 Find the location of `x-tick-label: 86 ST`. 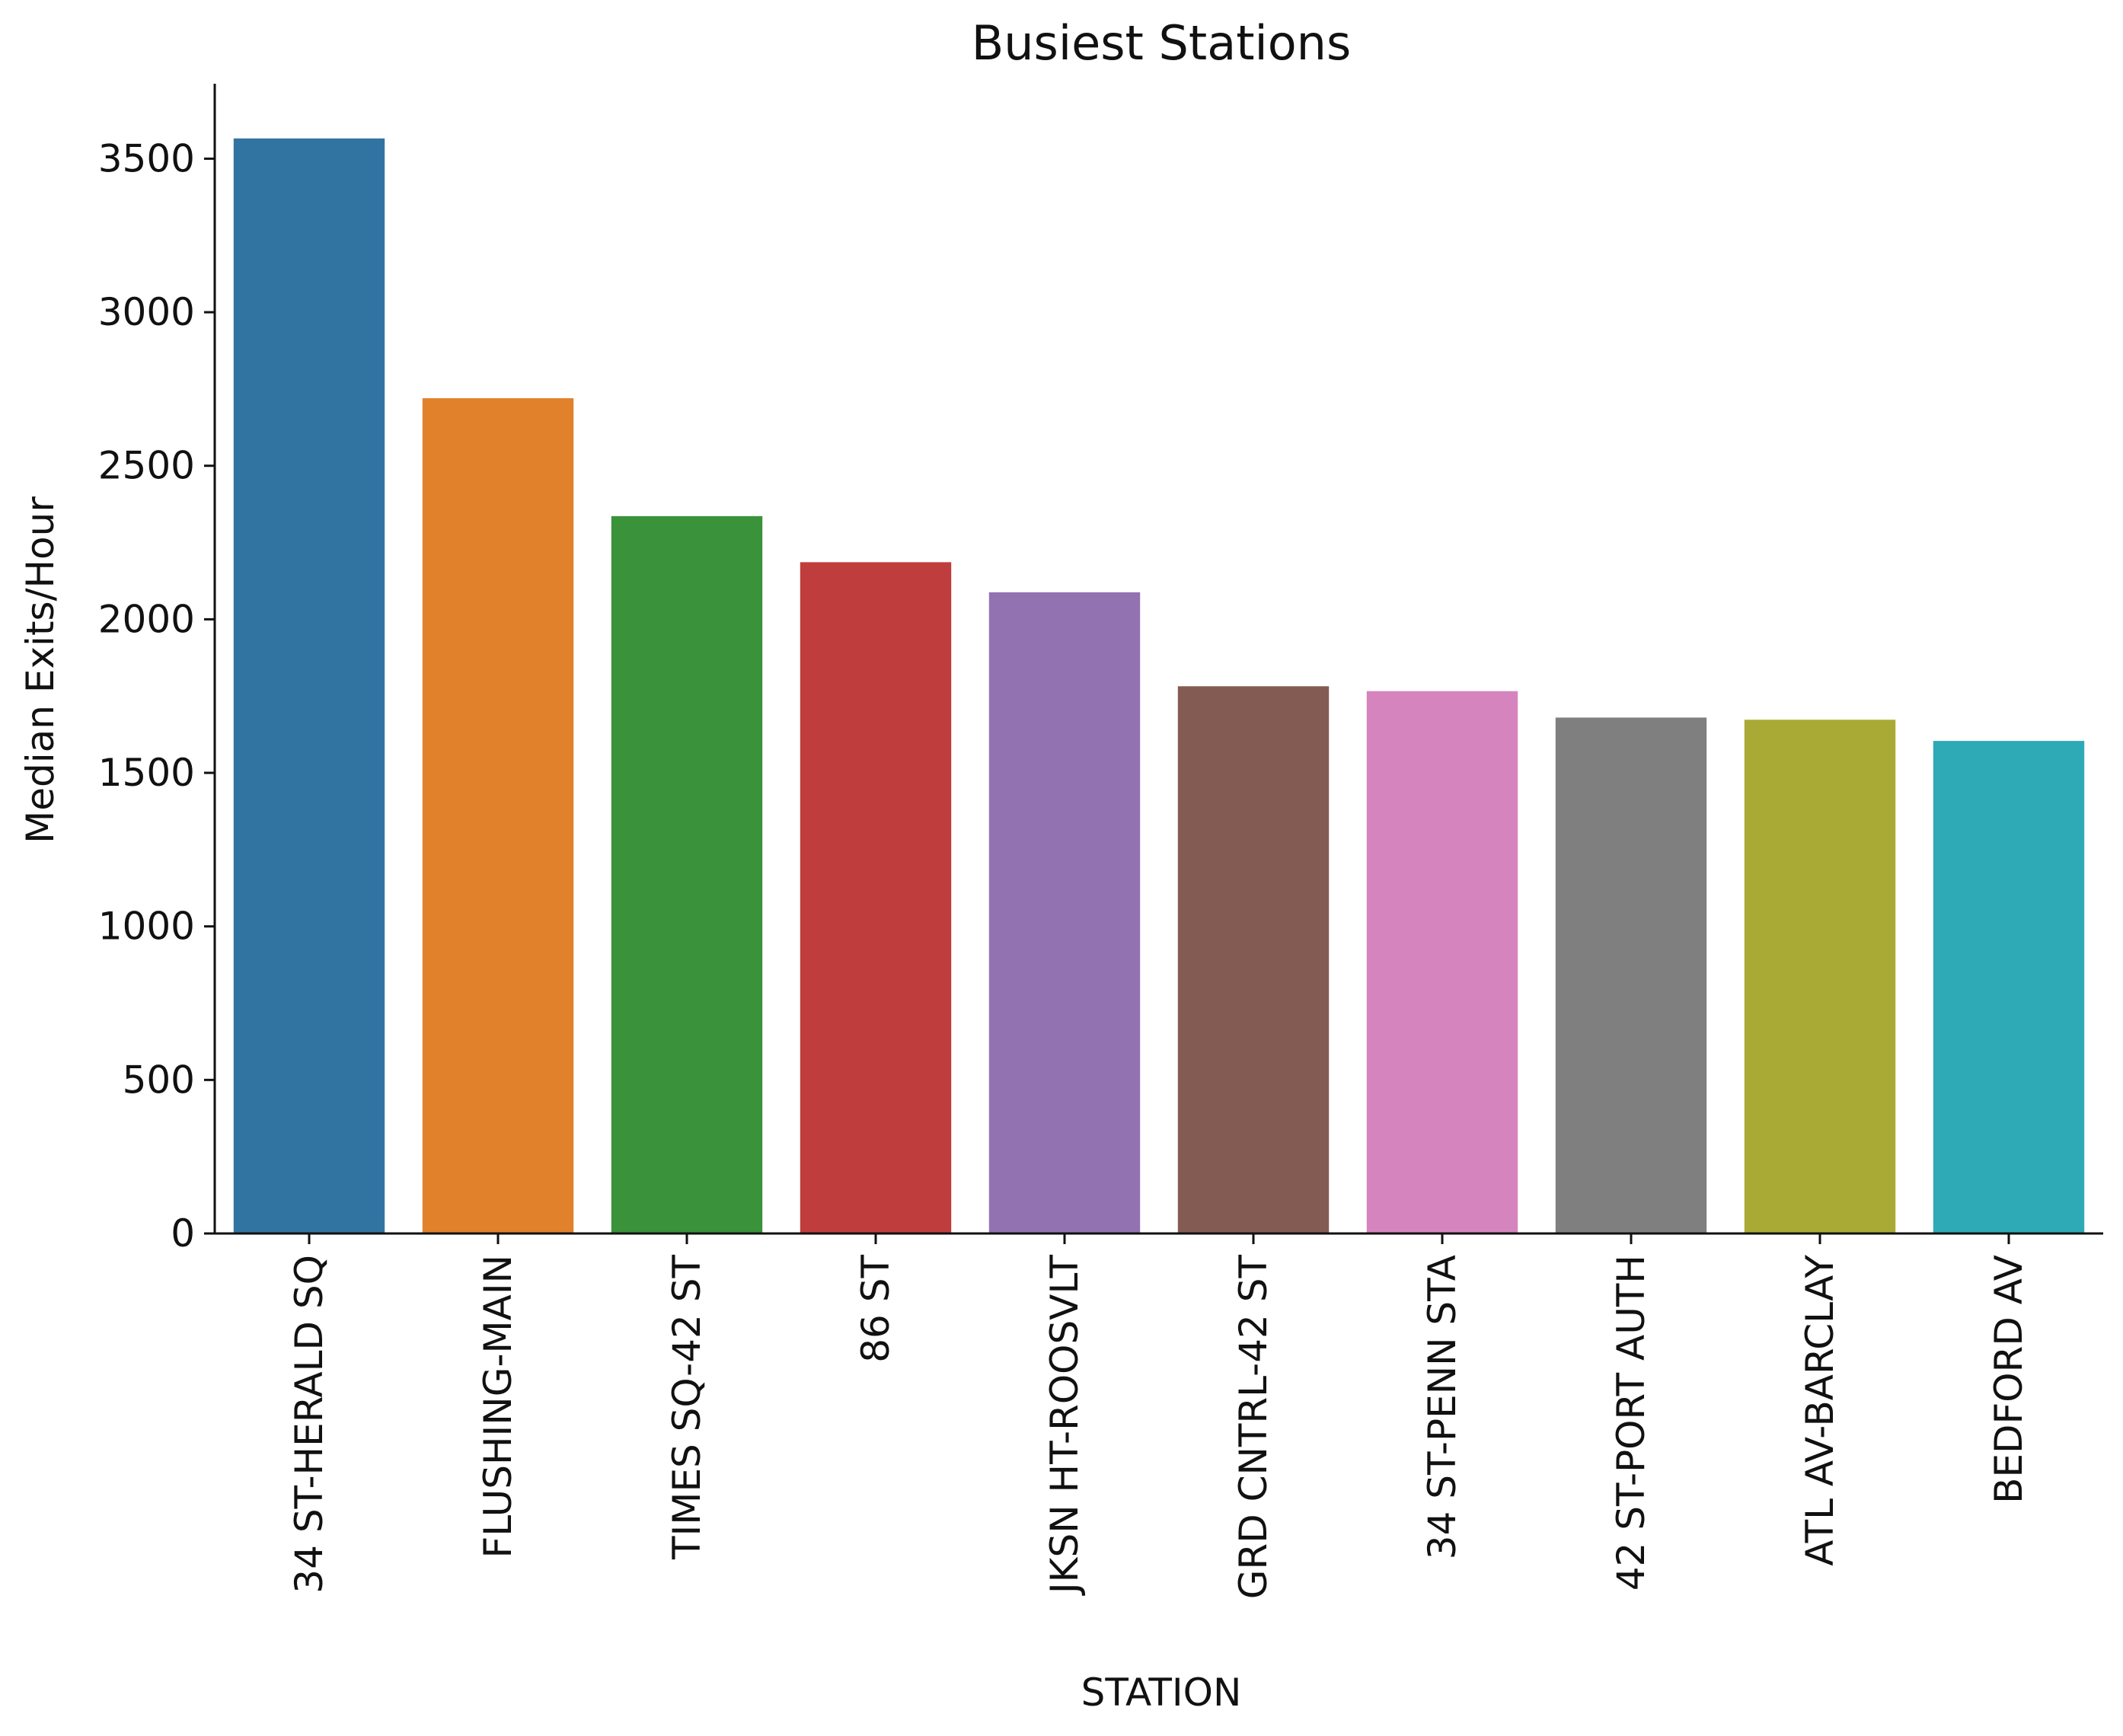

x-tick-label: 86 ST is located at coordinates (876, 1309).